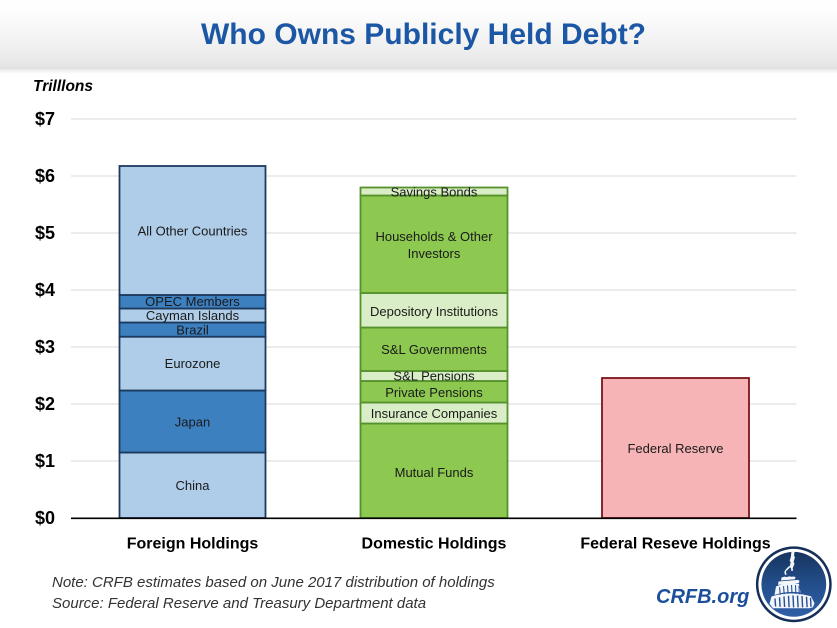 The image size is (837, 628). I want to click on svg-text: Eurozone, so click(193, 363).